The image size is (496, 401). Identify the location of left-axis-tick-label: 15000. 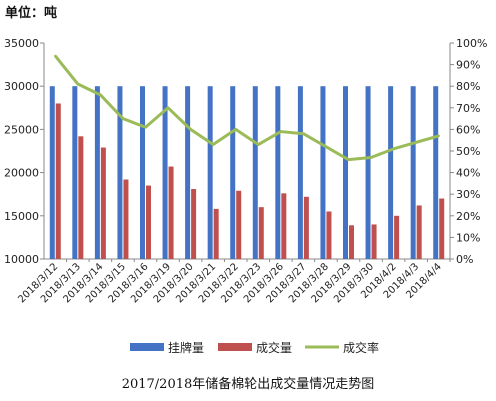
(21, 216).